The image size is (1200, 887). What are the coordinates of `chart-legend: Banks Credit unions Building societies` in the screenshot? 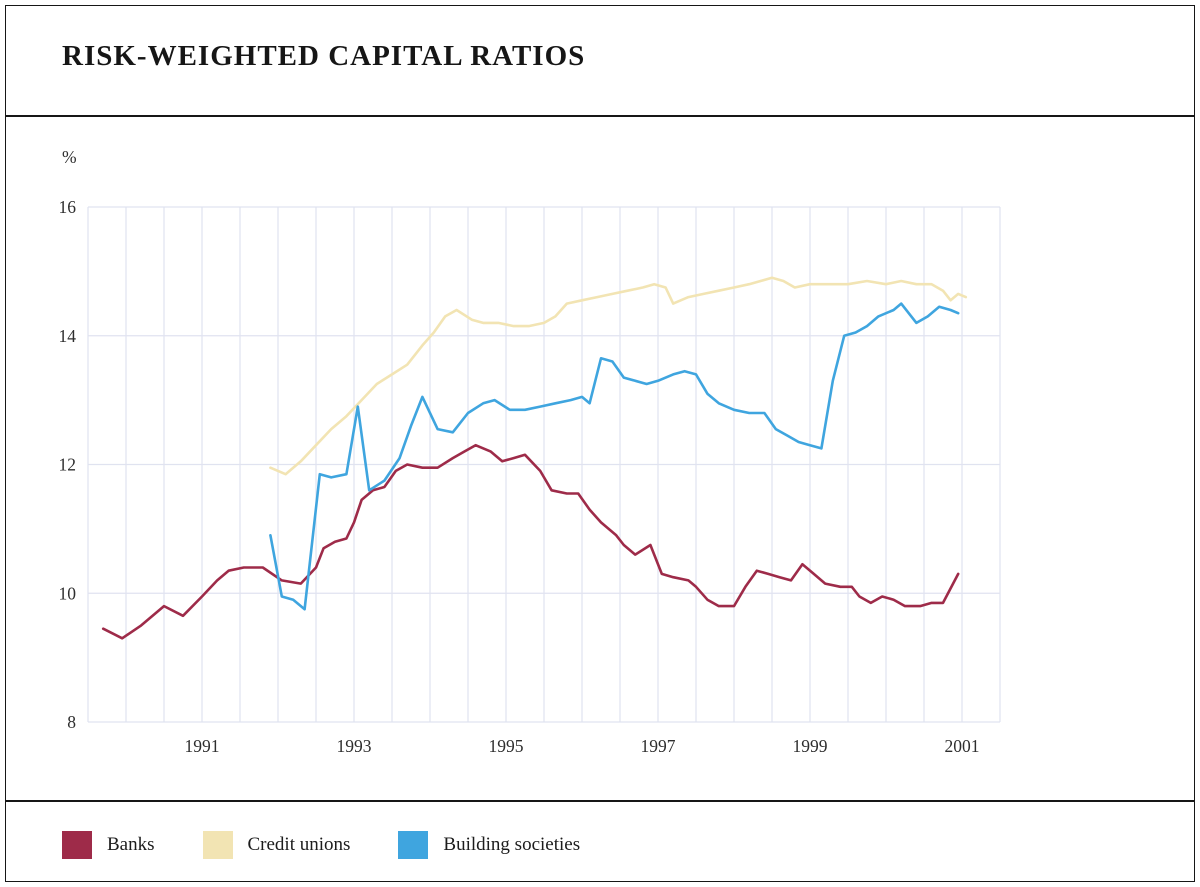 It's located at (321, 845).